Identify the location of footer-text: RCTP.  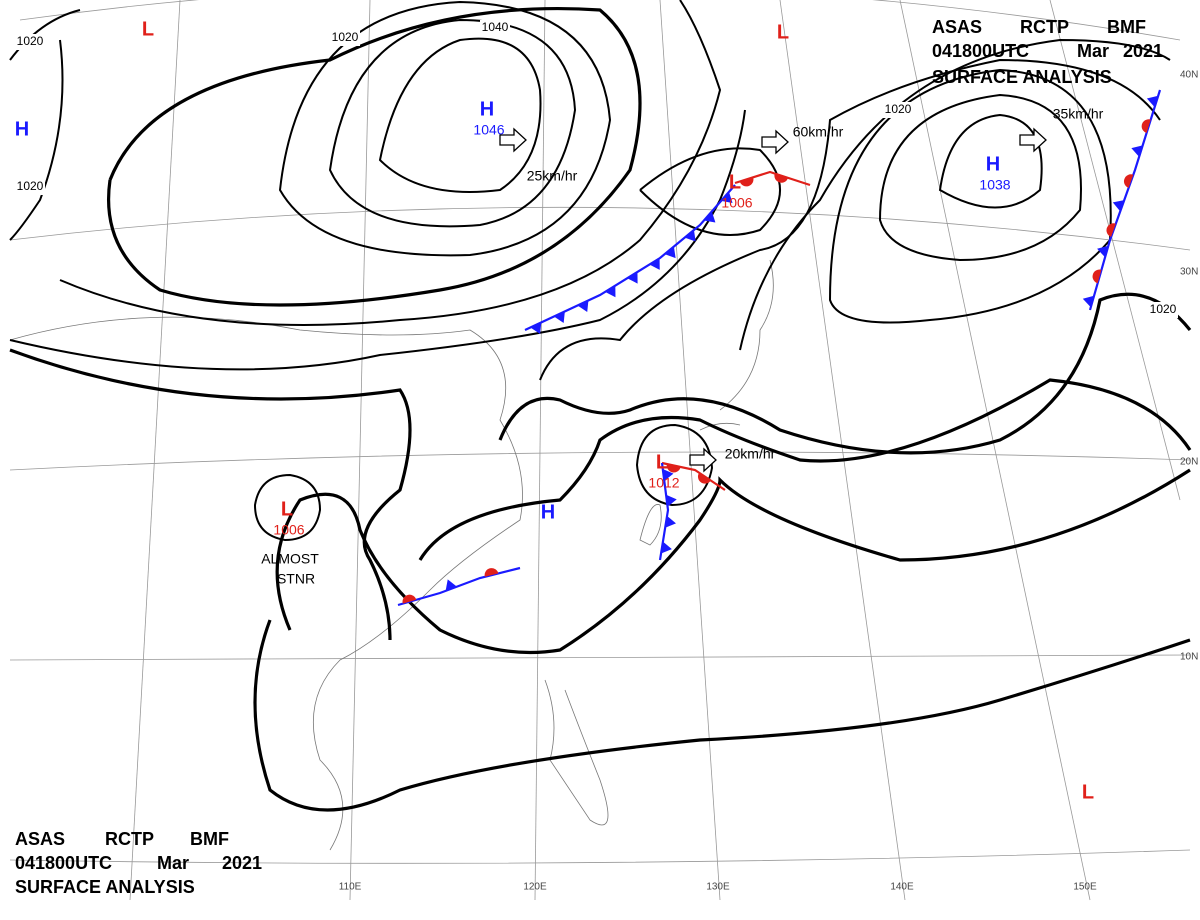
(129, 839).